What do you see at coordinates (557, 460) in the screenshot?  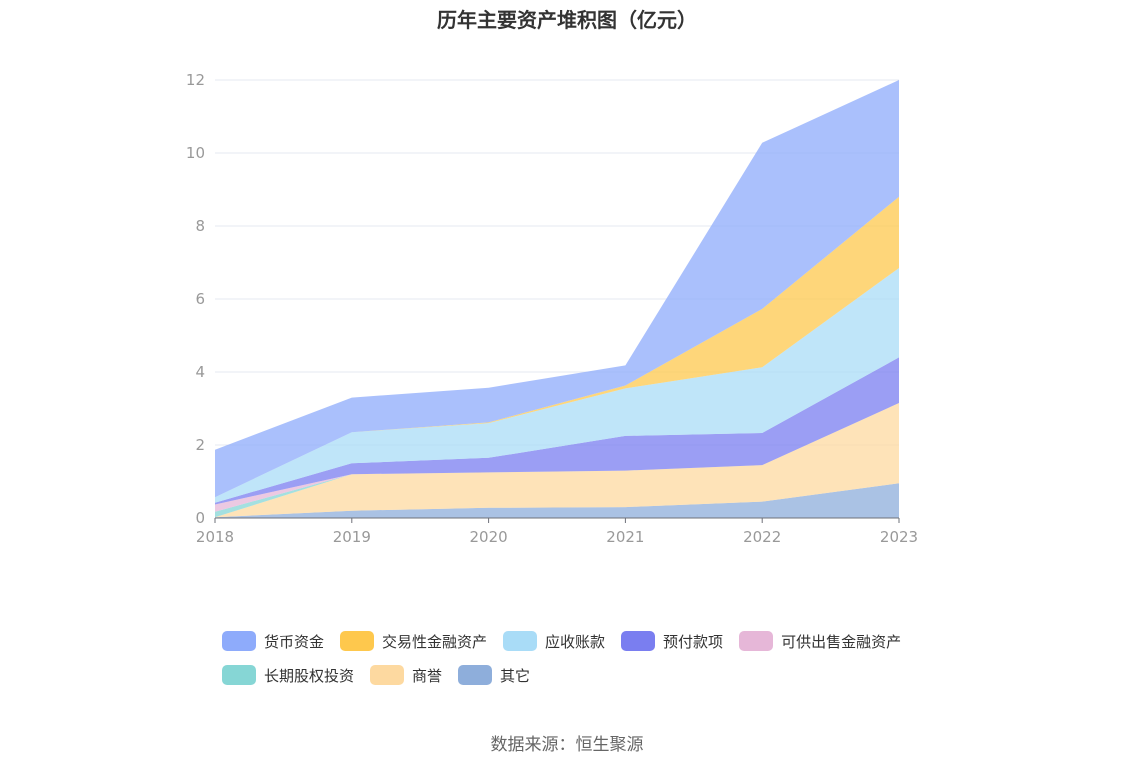 I see `area-商誉` at bounding box center [557, 460].